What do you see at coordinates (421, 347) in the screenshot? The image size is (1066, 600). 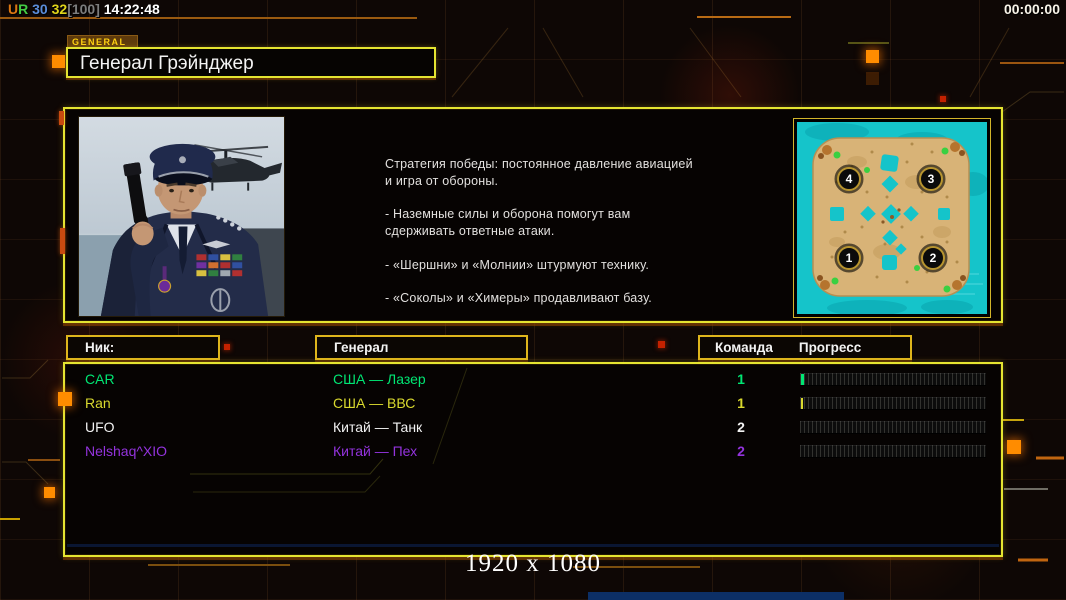 I see `header-general: Генерал` at bounding box center [421, 347].